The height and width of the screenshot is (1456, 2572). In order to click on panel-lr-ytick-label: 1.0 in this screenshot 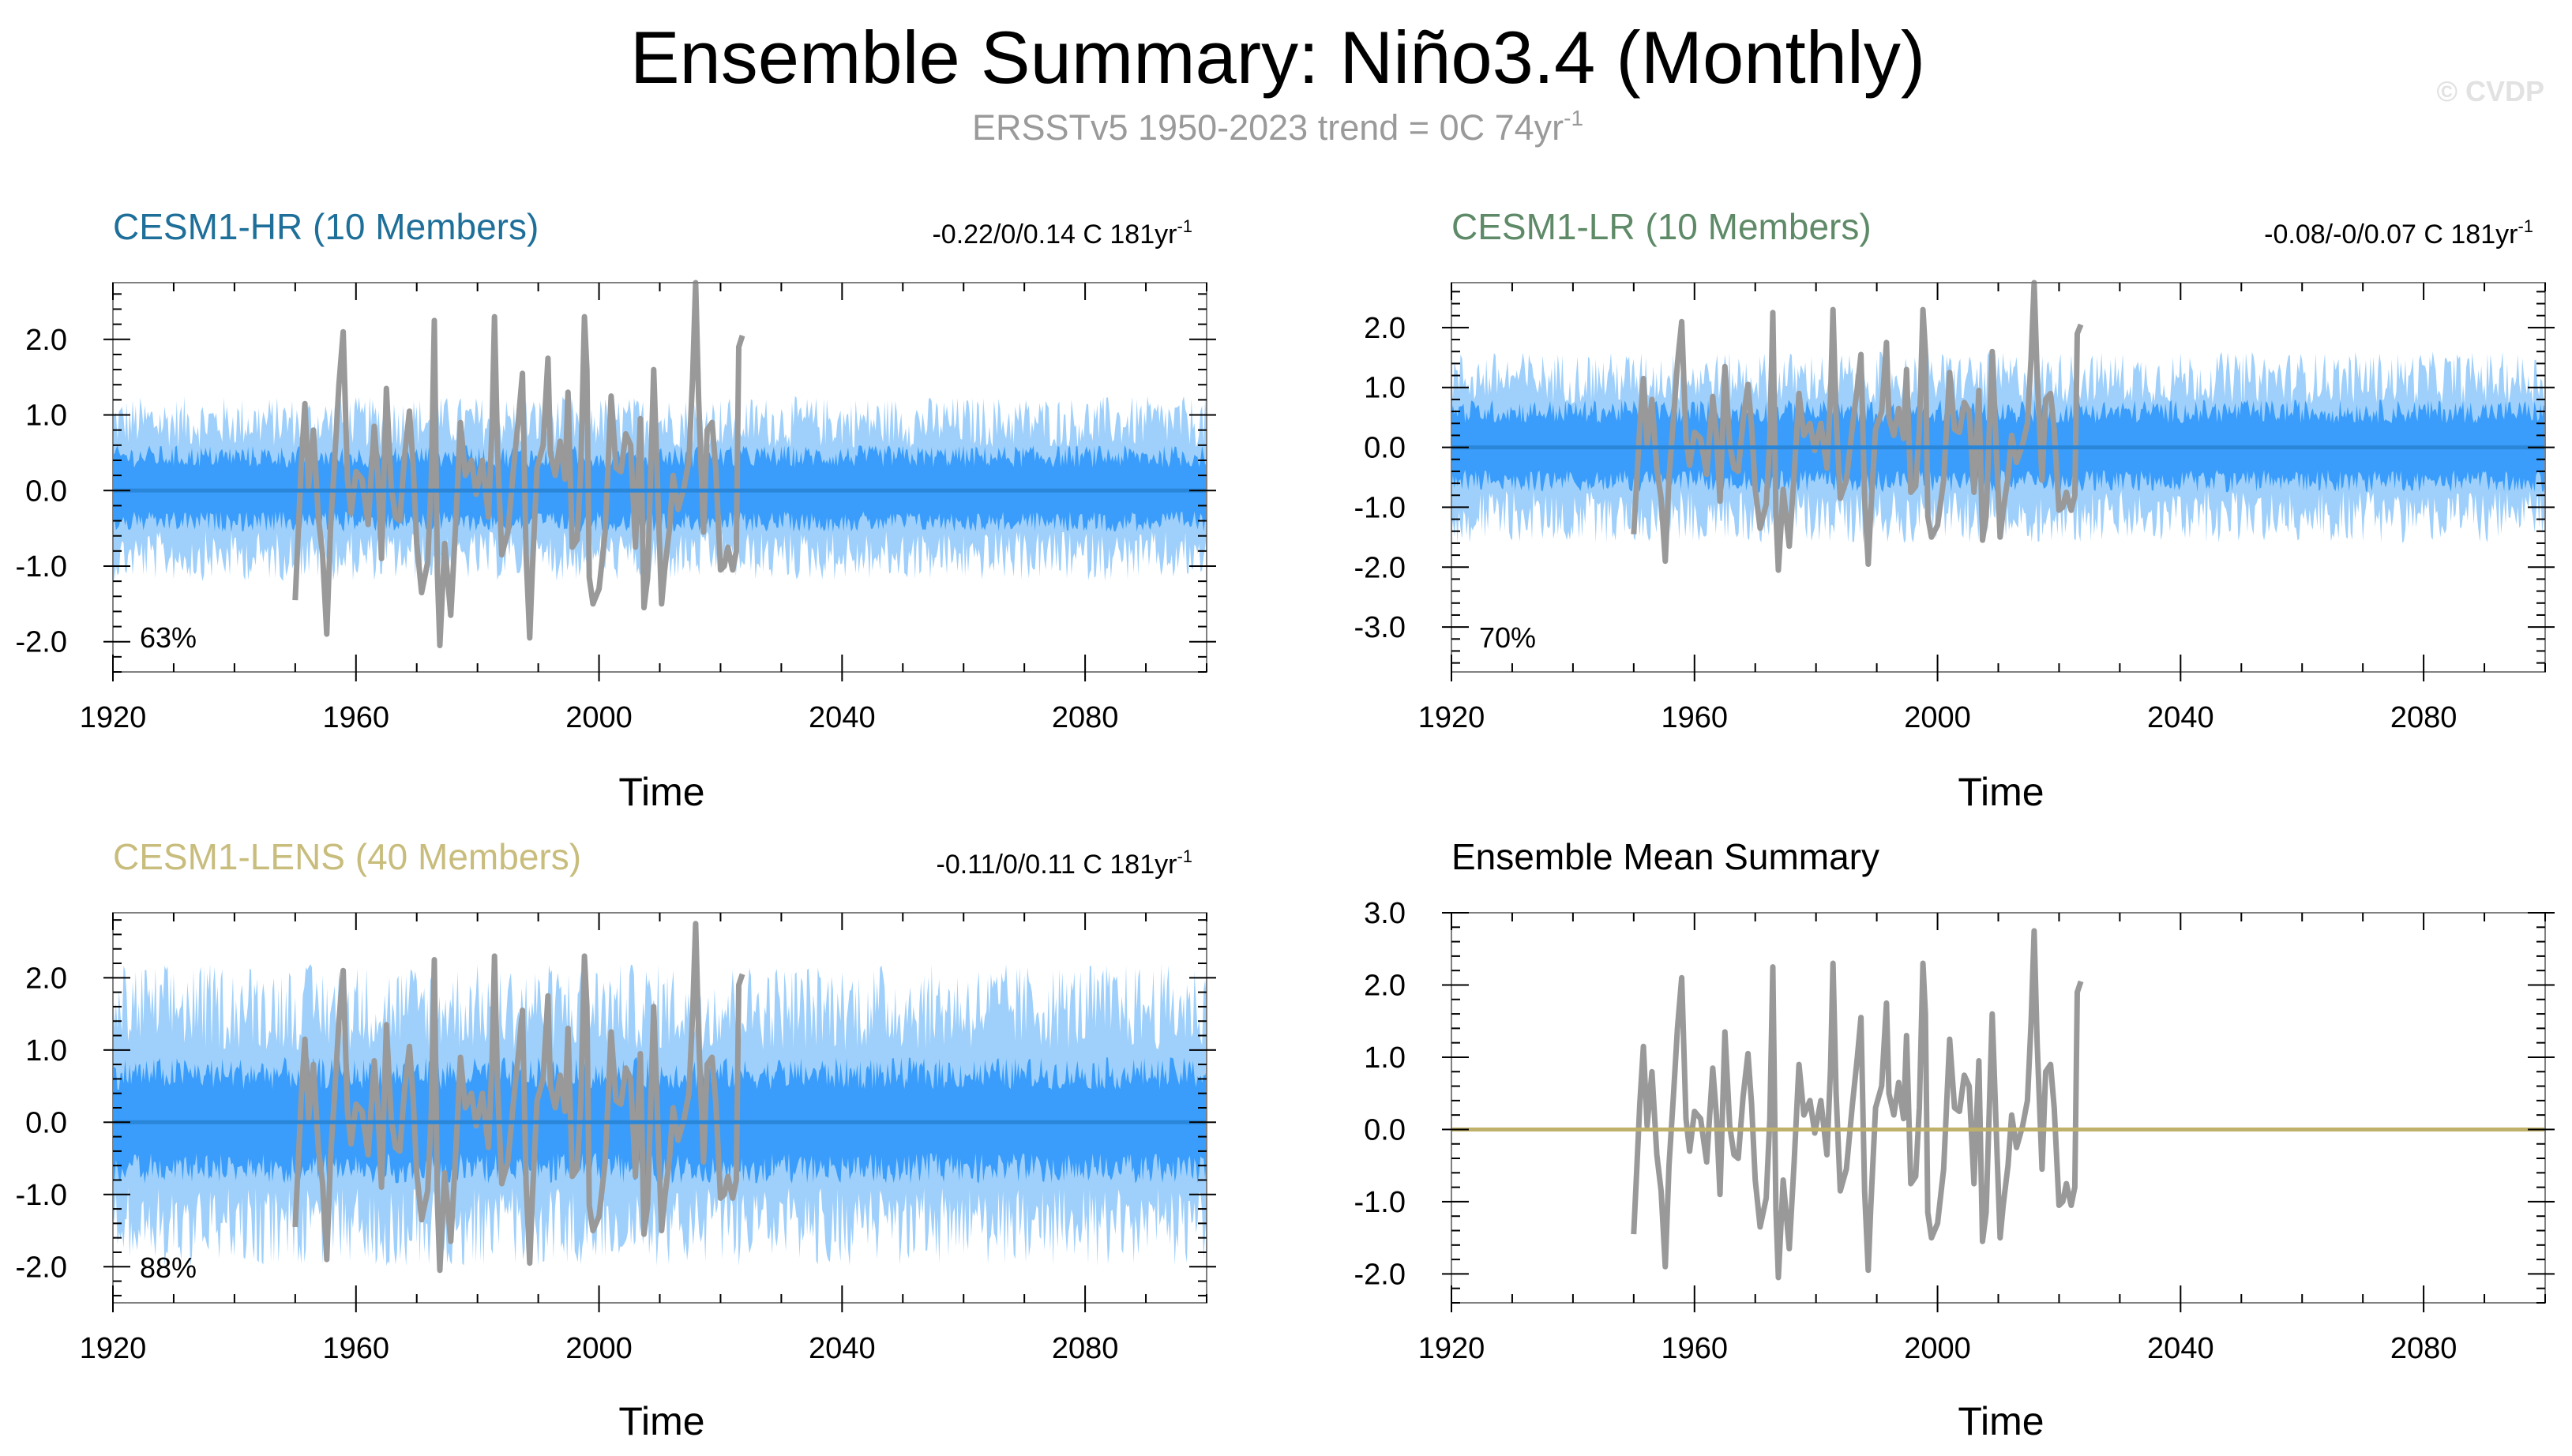, I will do `click(1385, 388)`.